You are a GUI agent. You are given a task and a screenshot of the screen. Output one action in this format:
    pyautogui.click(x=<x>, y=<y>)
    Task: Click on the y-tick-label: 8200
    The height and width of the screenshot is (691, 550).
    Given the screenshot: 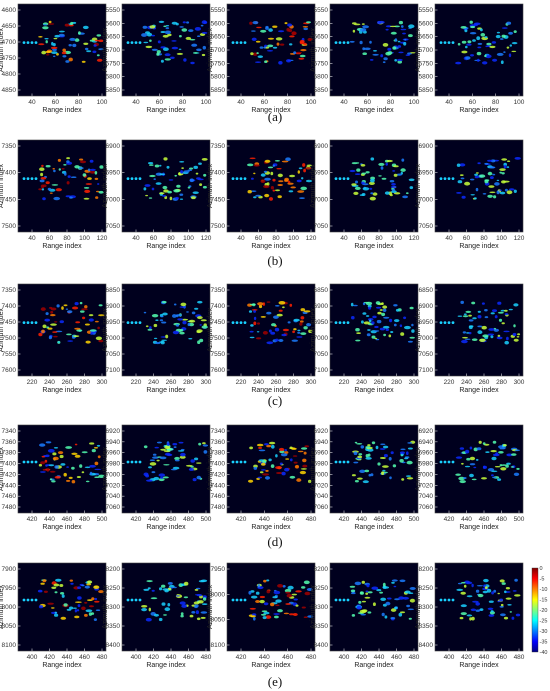 What is the action you would take?
    pyautogui.click(x=113, y=569)
    